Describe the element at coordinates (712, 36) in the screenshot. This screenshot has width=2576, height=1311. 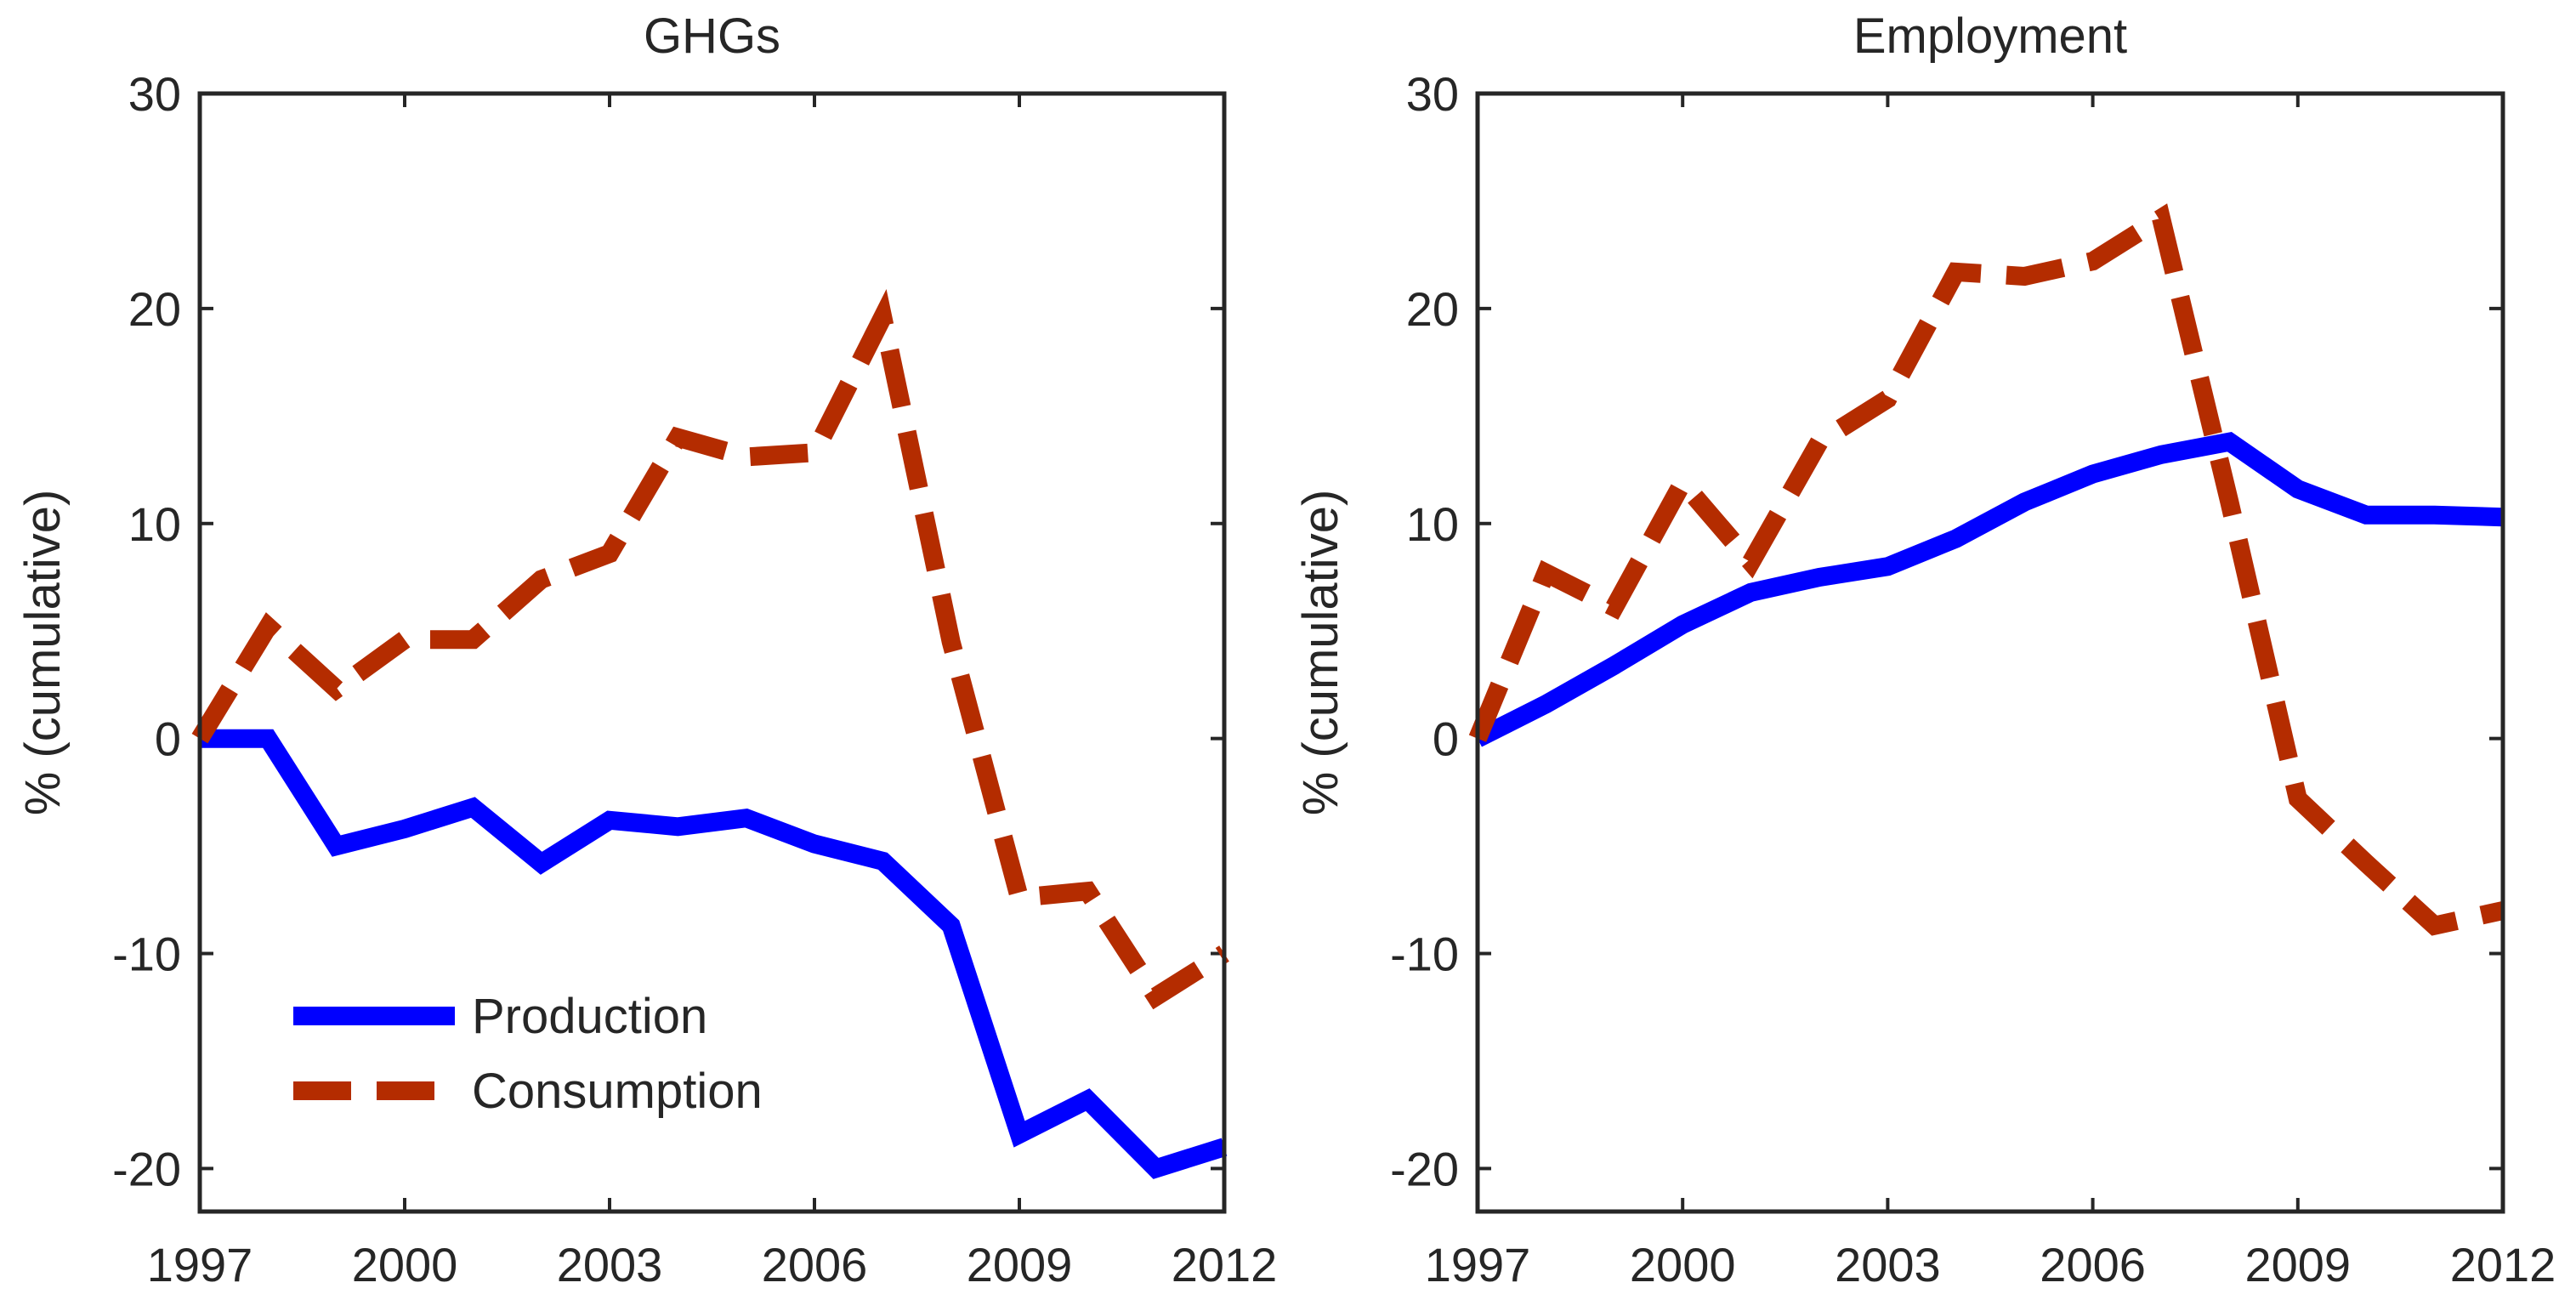
I see `chart-title: GHGs` at that location.